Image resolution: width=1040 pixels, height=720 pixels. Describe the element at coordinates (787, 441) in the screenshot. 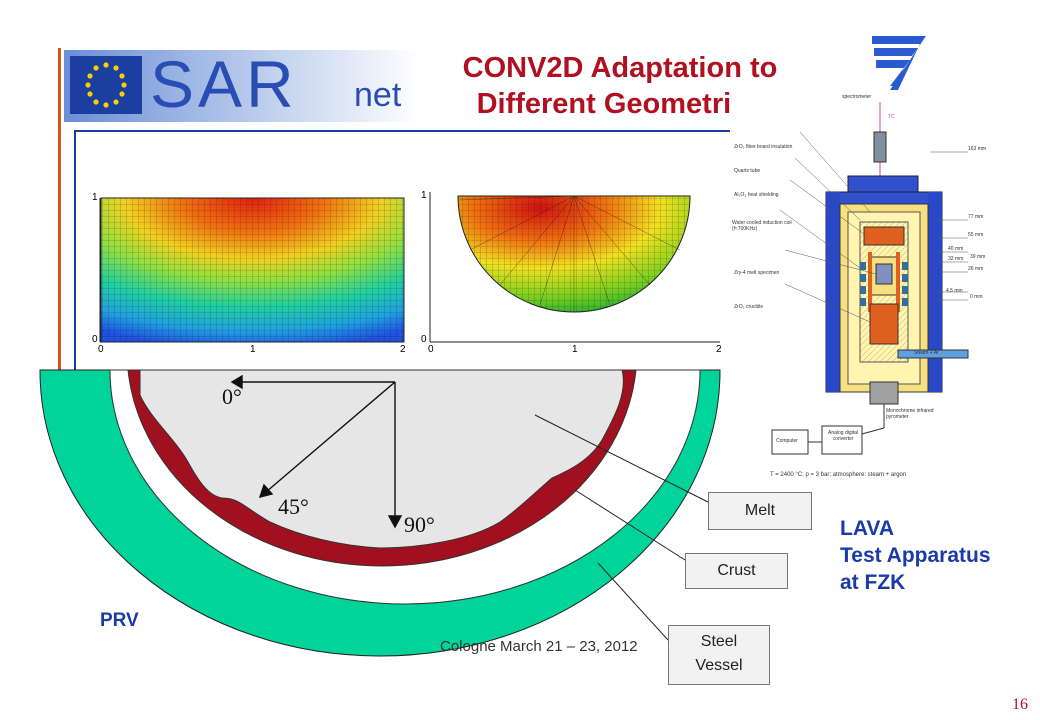

I see `apparatus-label-computer: Computer` at that location.